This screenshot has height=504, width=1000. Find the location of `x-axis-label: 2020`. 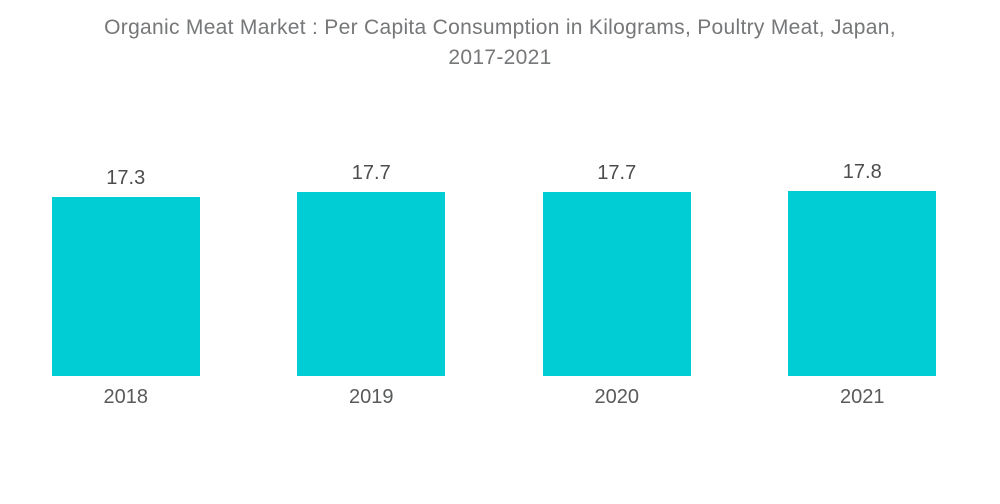

x-axis-label: 2020 is located at coordinates (617, 397).